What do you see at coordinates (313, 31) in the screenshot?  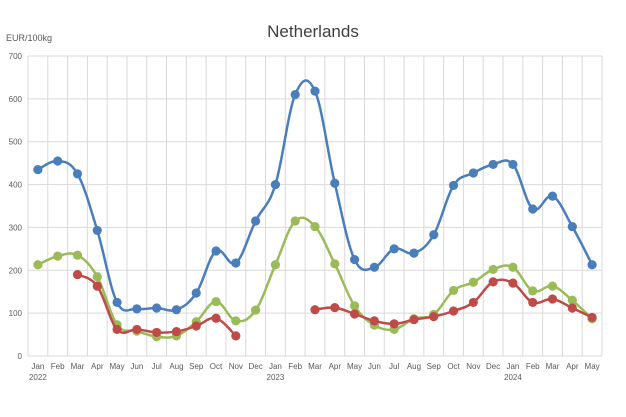 I see `chart-title: Netherlands` at bounding box center [313, 31].